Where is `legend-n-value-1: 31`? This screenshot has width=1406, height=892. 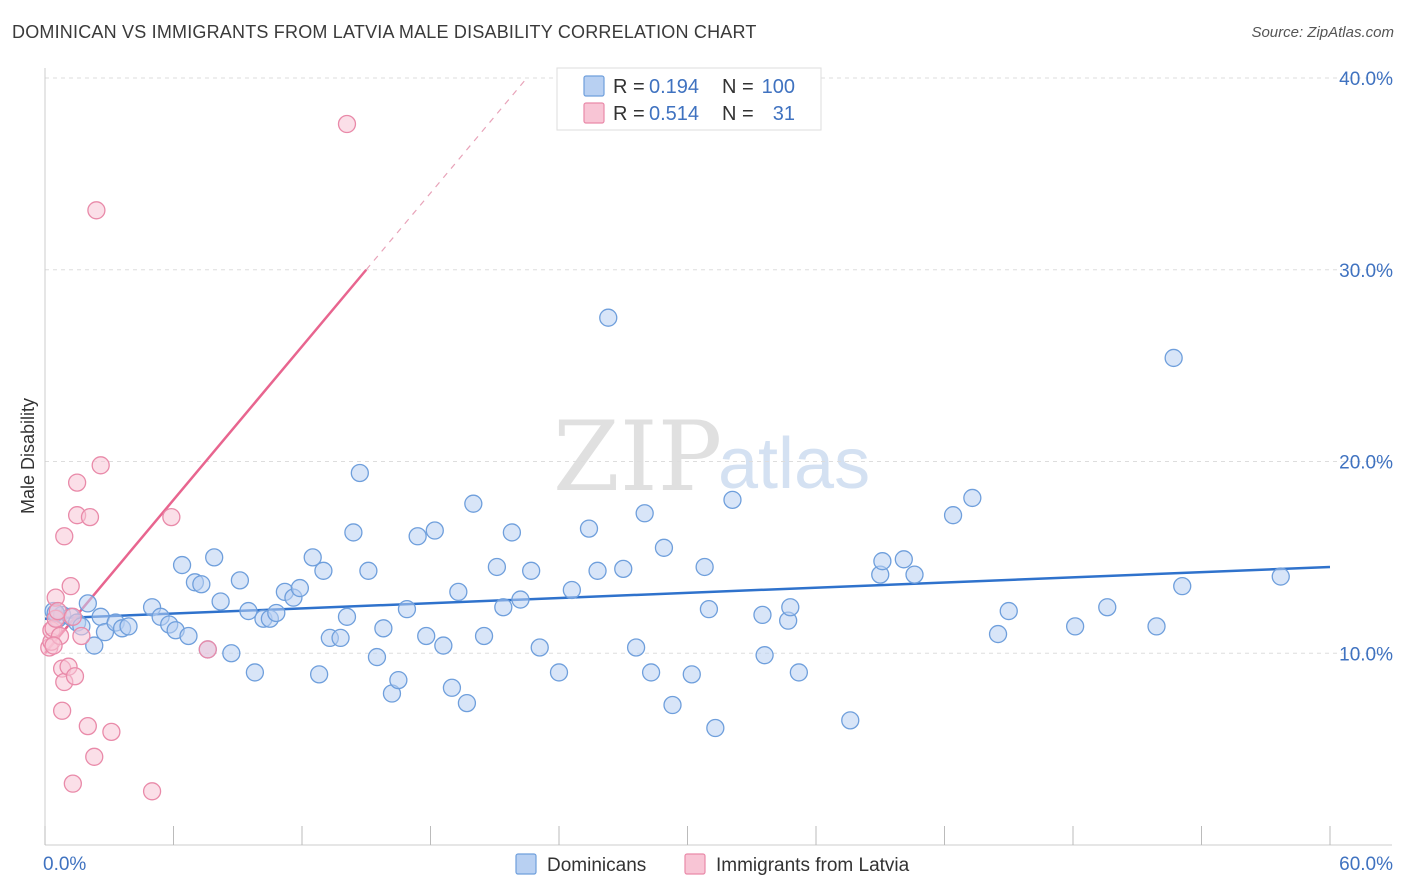 legend-n-value-1: 31 is located at coordinates (784, 114).